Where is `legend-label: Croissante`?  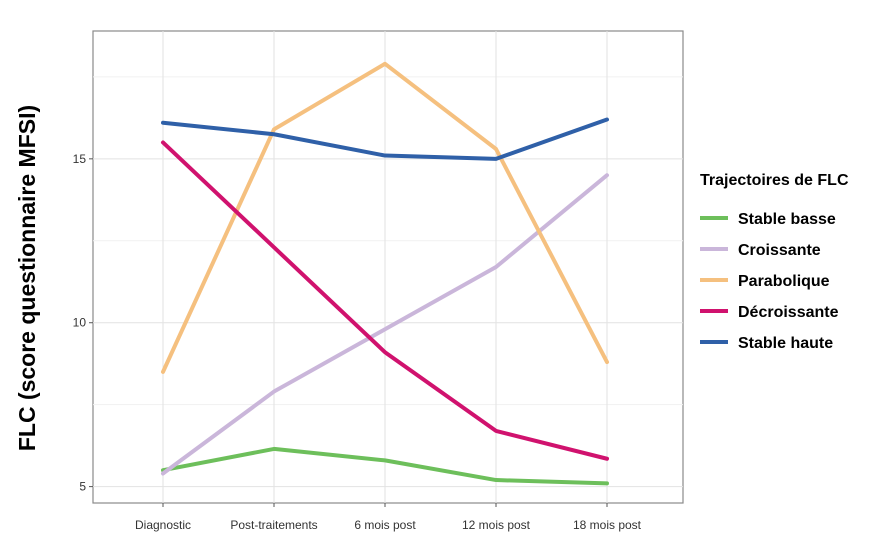 legend-label: Croissante is located at coordinates (779, 250).